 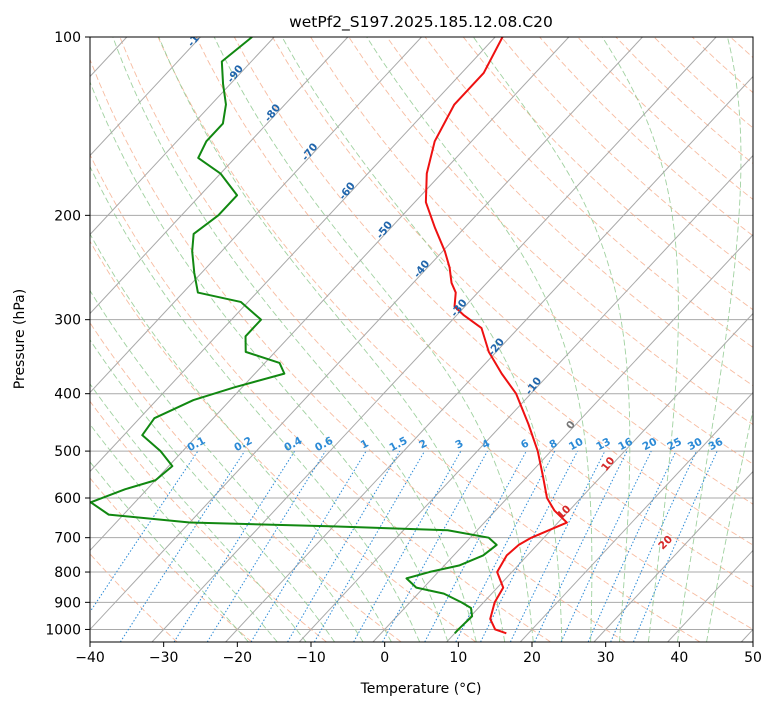 I want to click on y-tick-label: 400, so click(x=67, y=395).